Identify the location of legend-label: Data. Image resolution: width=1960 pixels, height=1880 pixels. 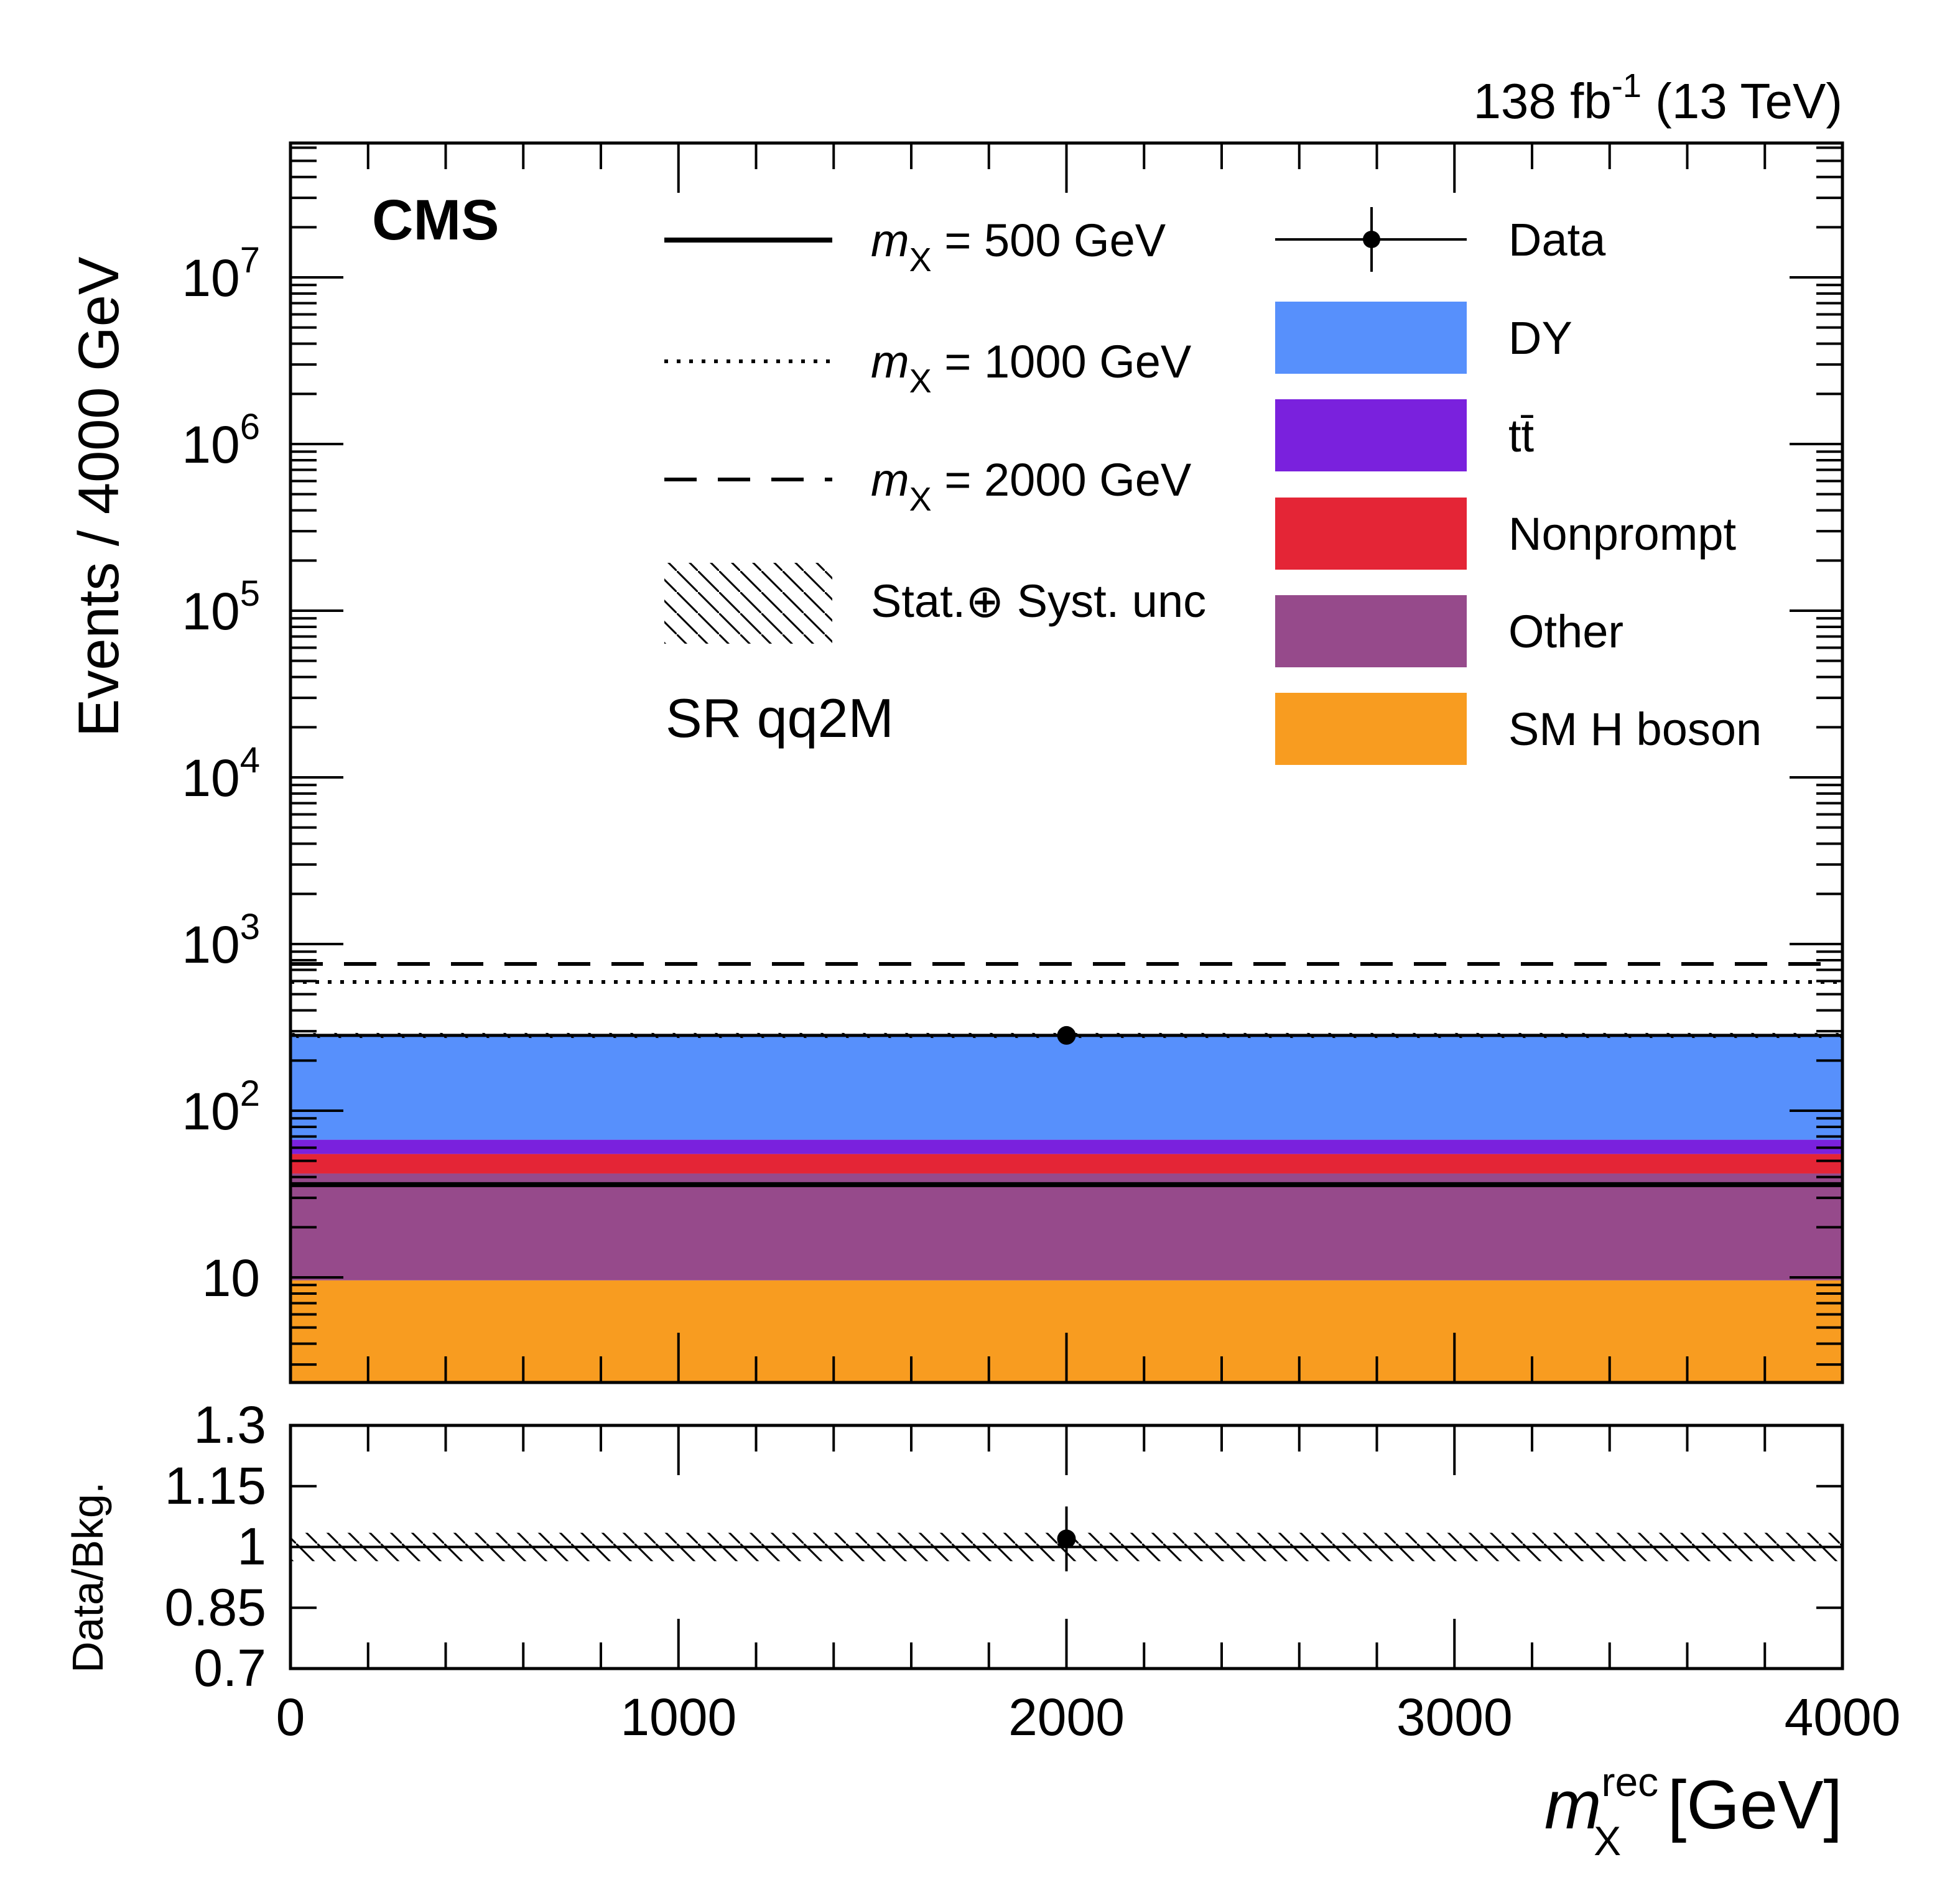
(1557, 240).